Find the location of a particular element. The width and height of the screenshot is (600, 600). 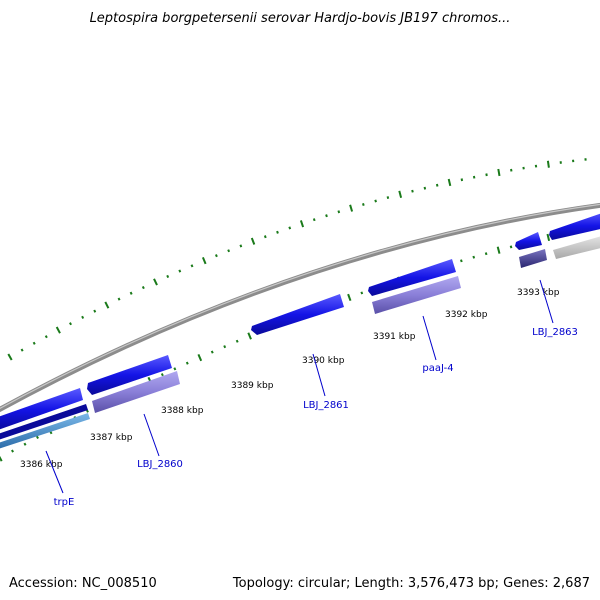

position-label: 3387 kbp is located at coordinates (111, 438).